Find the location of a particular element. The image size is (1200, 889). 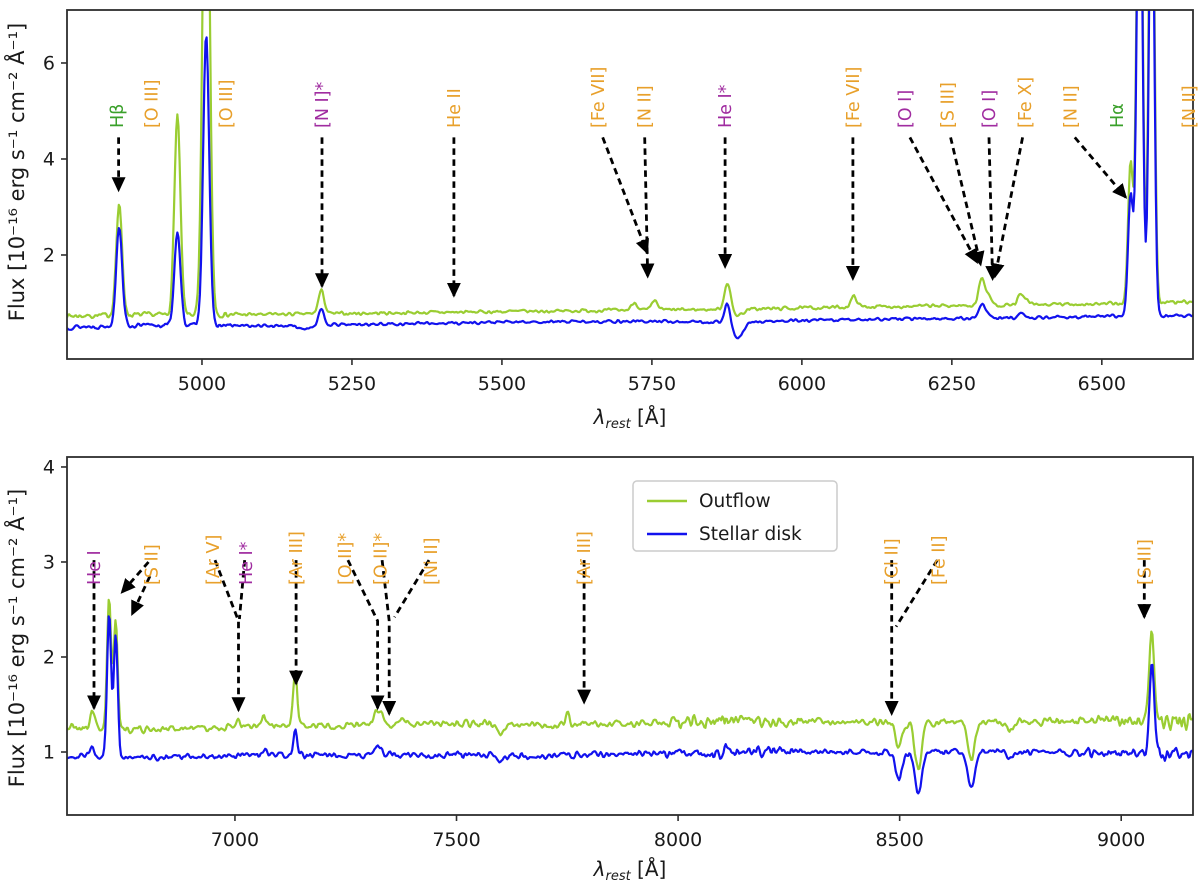

line-annotation-label: [Ar V] is located at coordinates (214, 560).